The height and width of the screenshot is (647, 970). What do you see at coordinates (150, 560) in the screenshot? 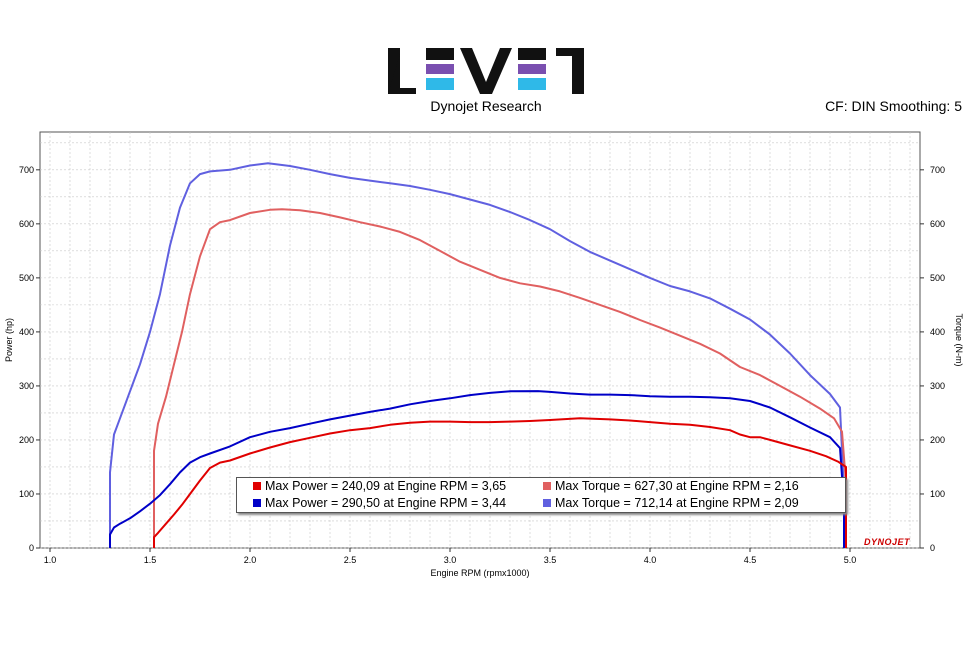
I see `x-tick-label: 1.5` at bounding box center [150, 560].